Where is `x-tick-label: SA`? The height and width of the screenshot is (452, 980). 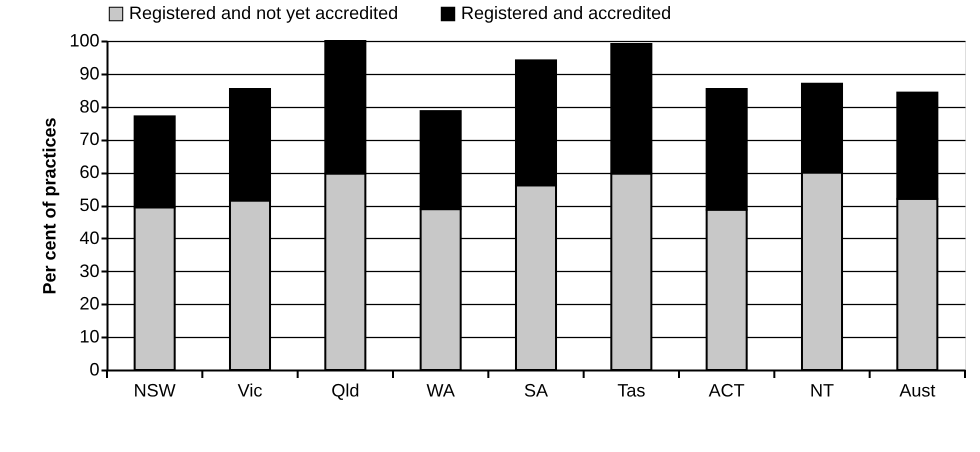
x-tick-label: SA is located at coordinates (536, 390).